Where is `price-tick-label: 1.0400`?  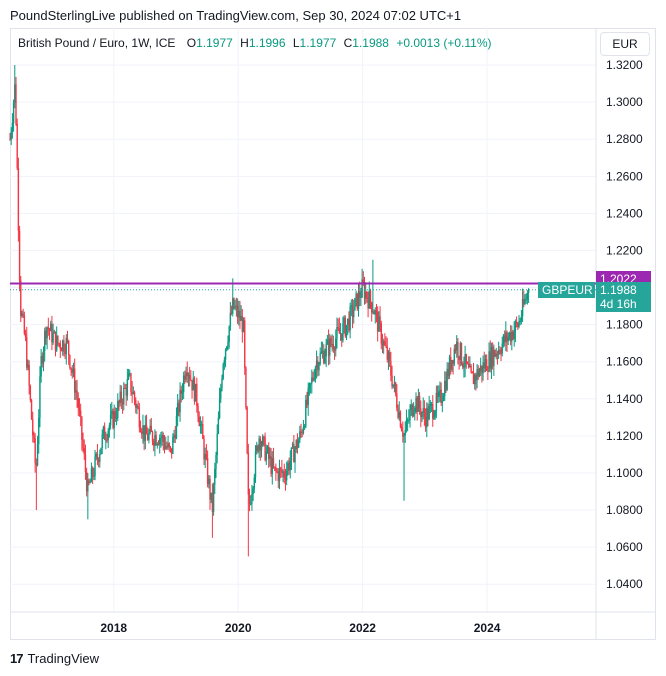 price-tick-label: 1.0400 is located at coordinates (624, 584).